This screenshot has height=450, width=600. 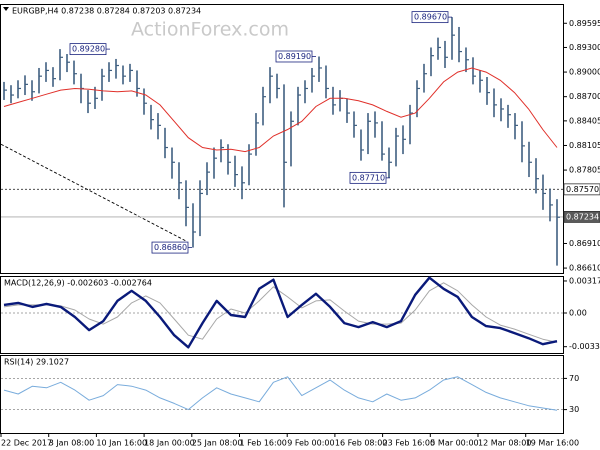 I want to click on x-tick-label: 10 Jan 16:00, so click(x=121, y=443).